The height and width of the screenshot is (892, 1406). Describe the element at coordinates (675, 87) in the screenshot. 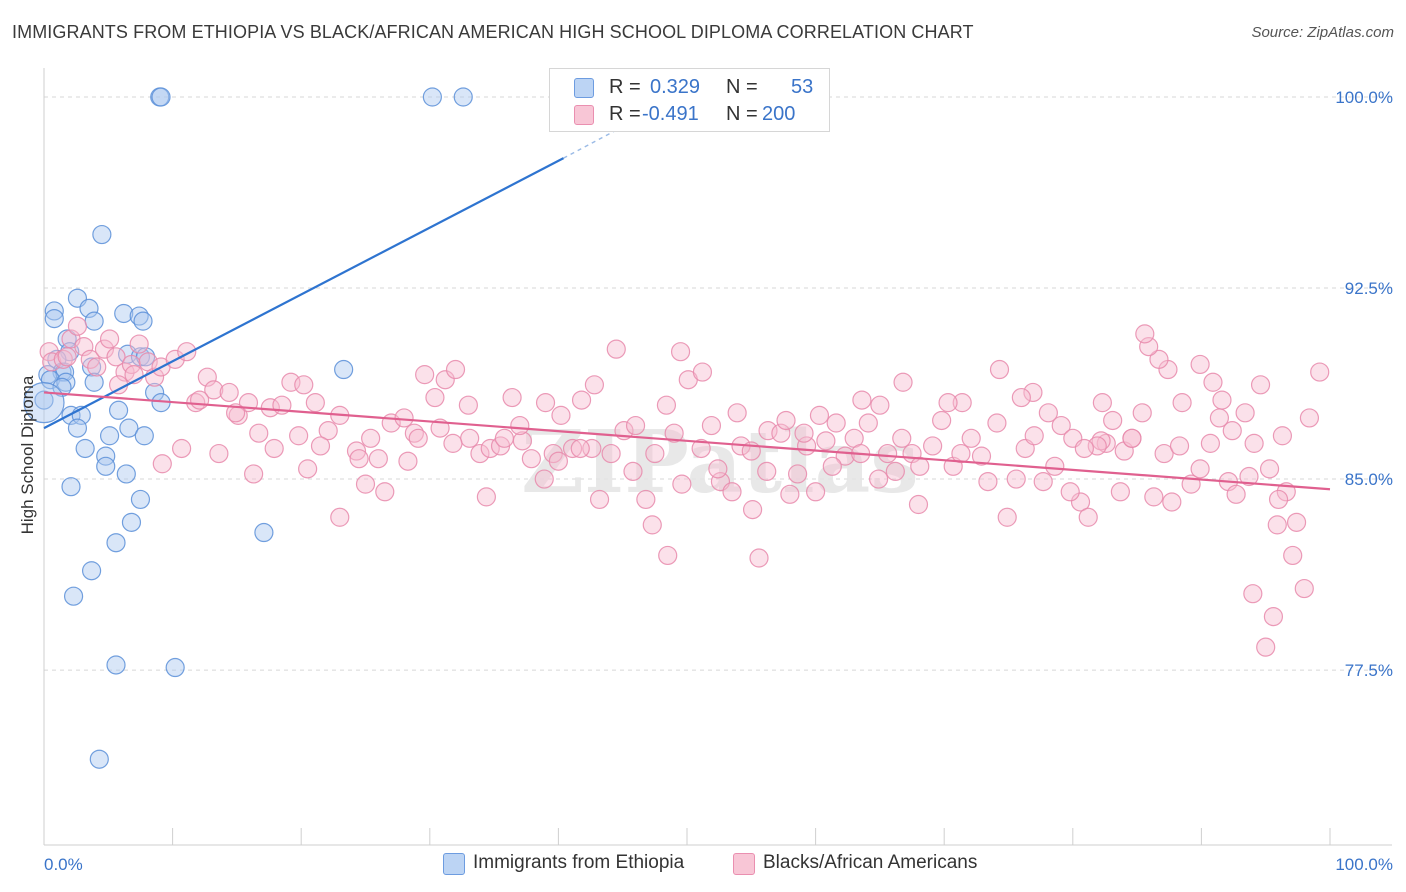

I see `legend-r-value: 0.329` at that location.